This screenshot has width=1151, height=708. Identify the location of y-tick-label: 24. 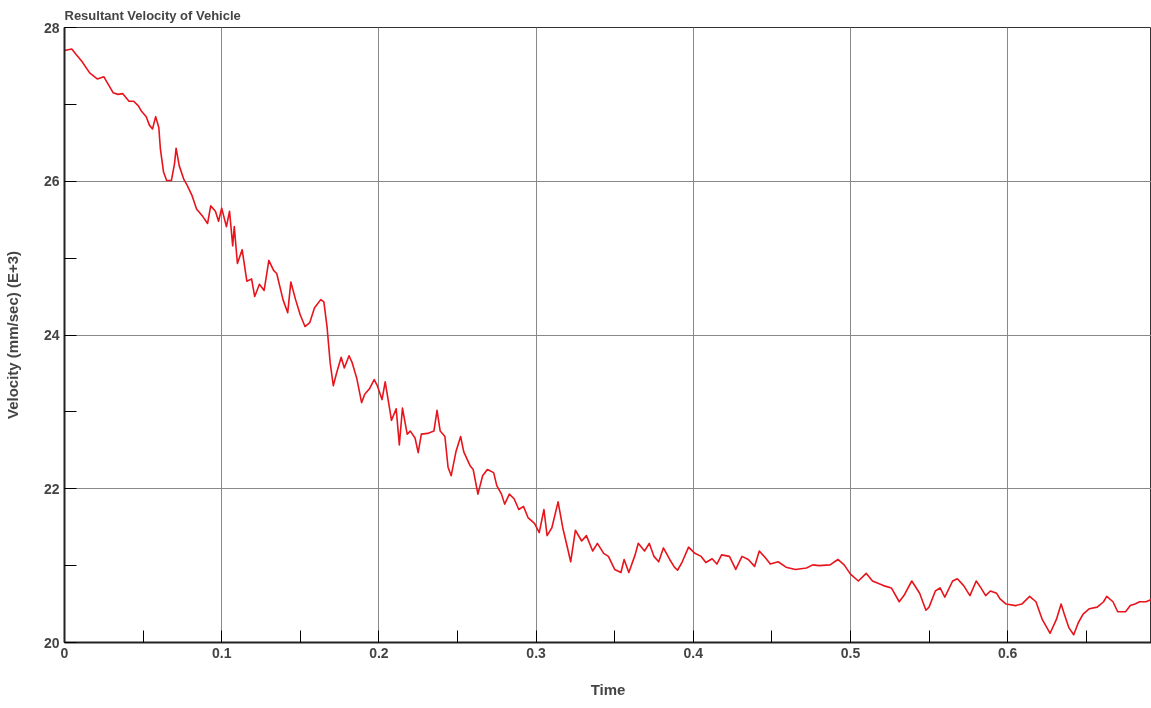
(51, 335).